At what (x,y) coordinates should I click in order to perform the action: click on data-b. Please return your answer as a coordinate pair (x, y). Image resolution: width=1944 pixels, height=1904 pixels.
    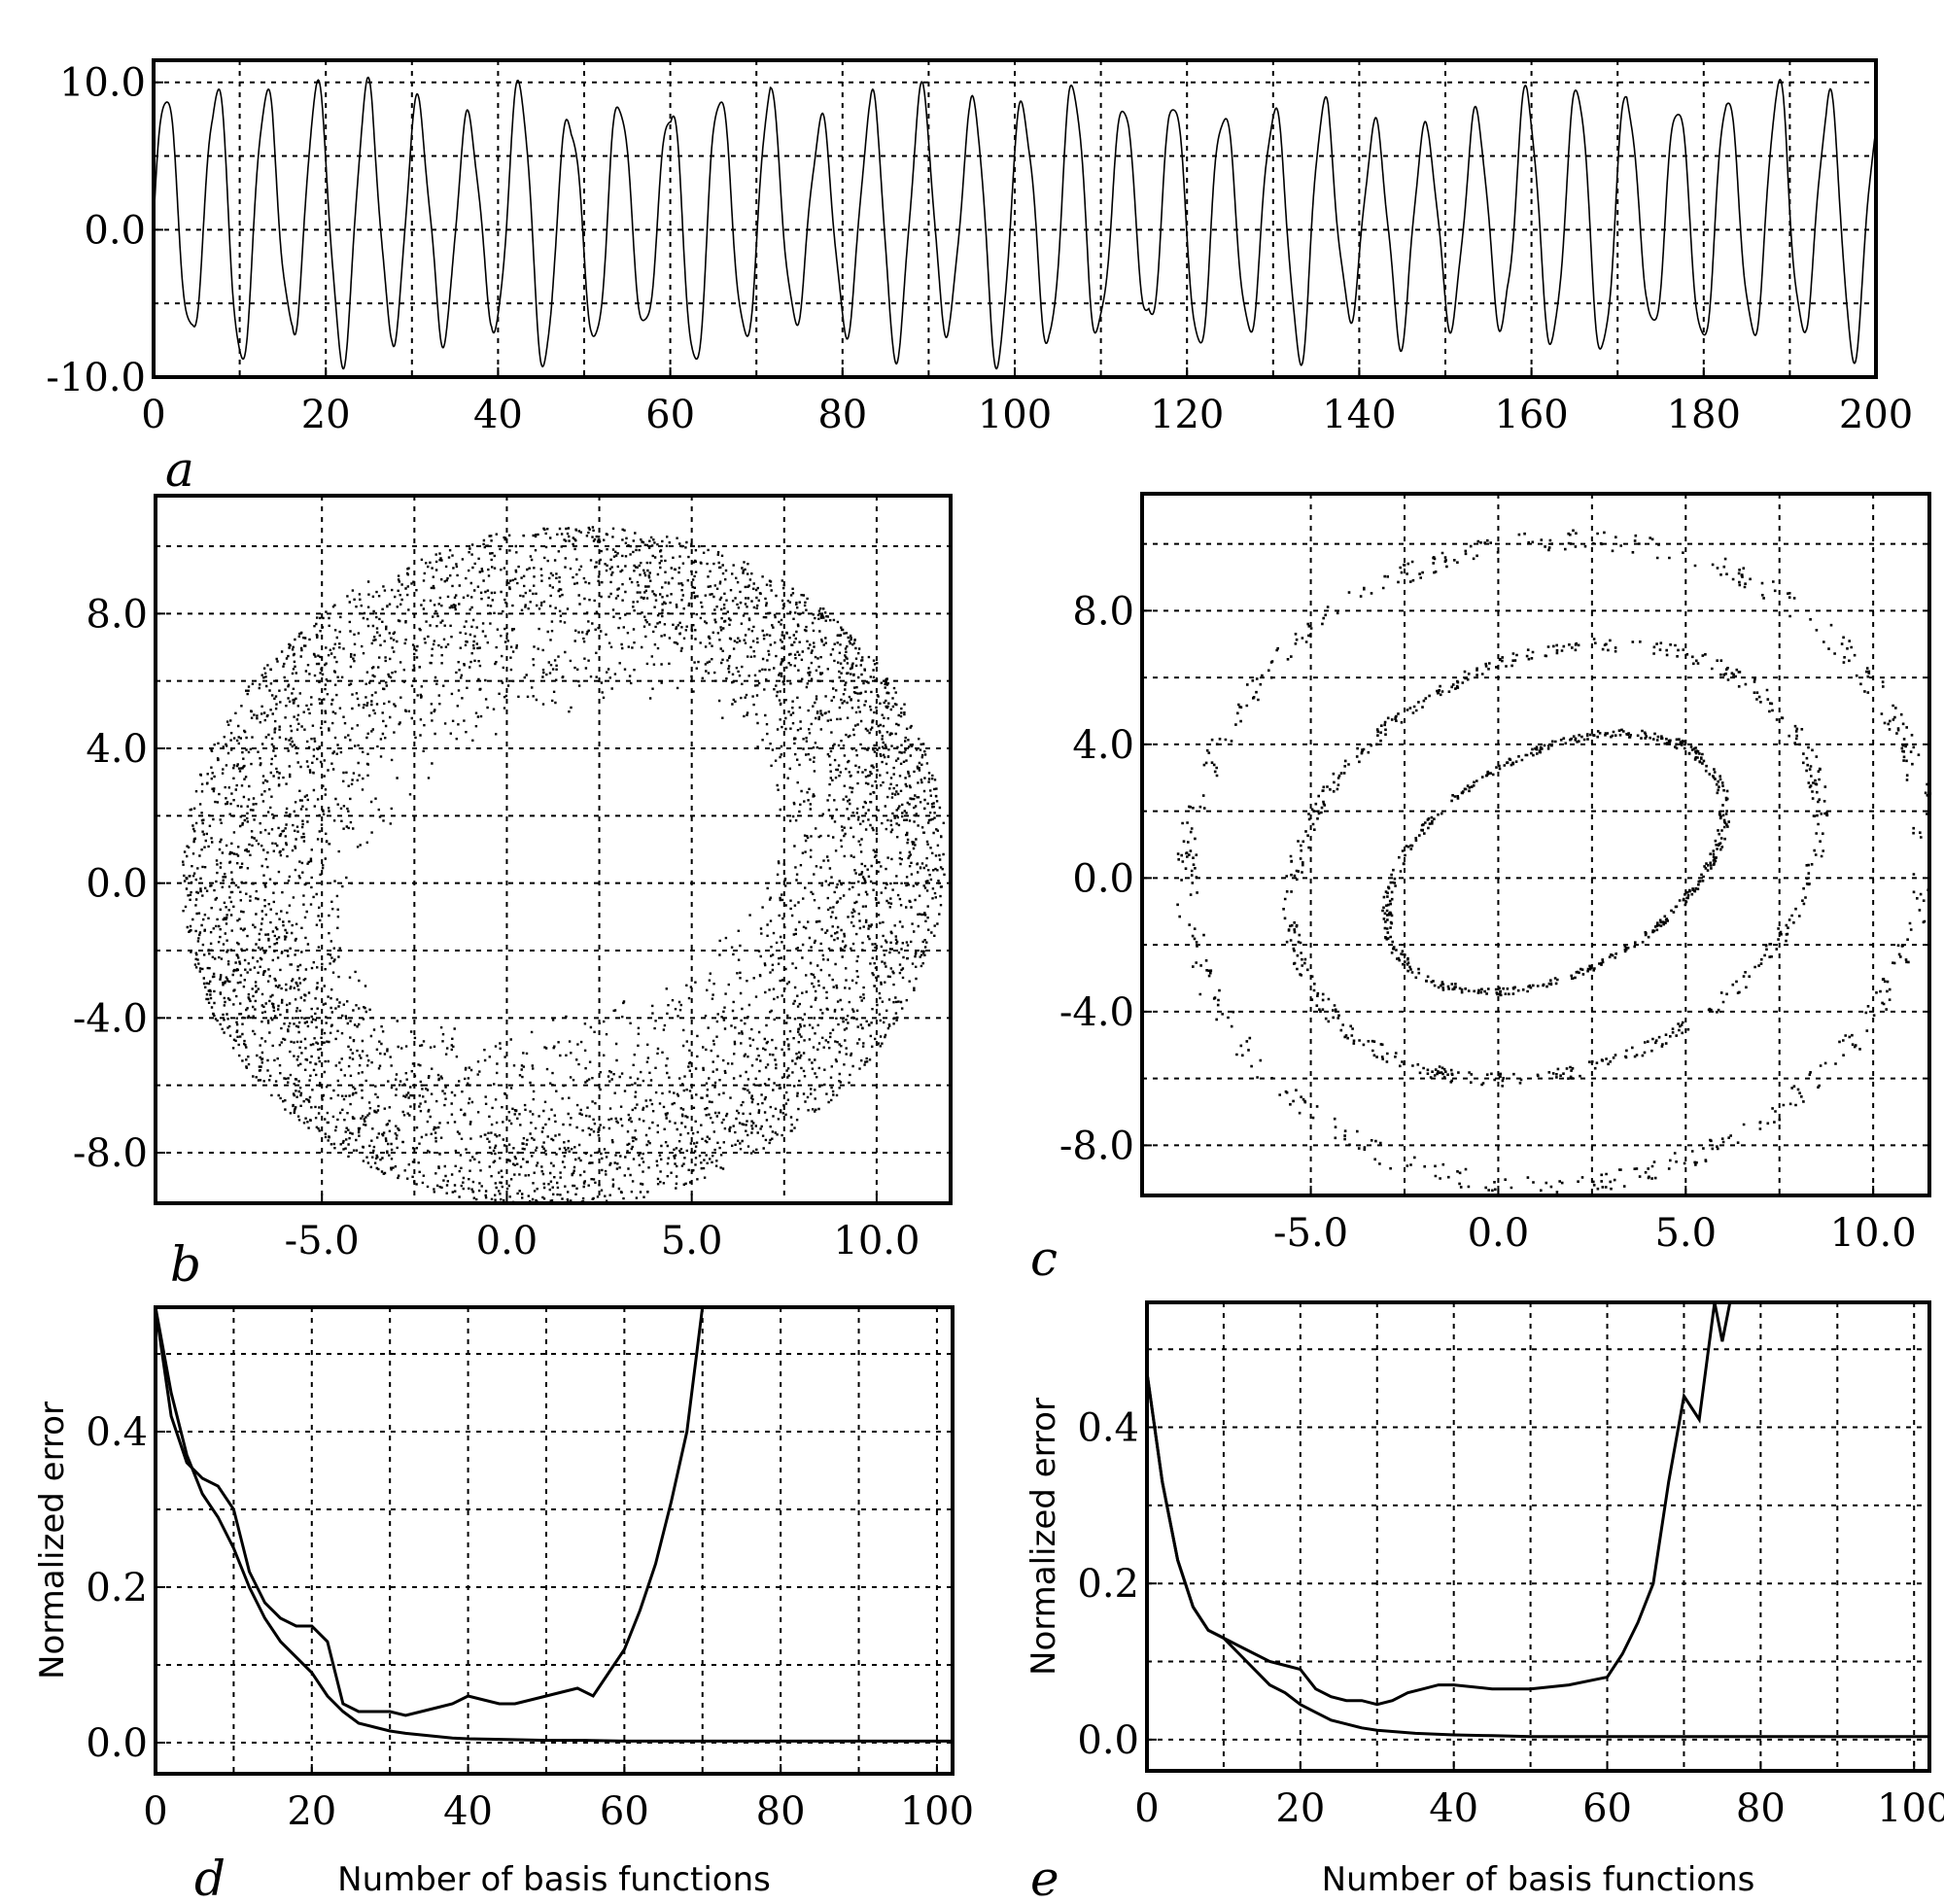
    Looking at the image, I should click on (564, 865).